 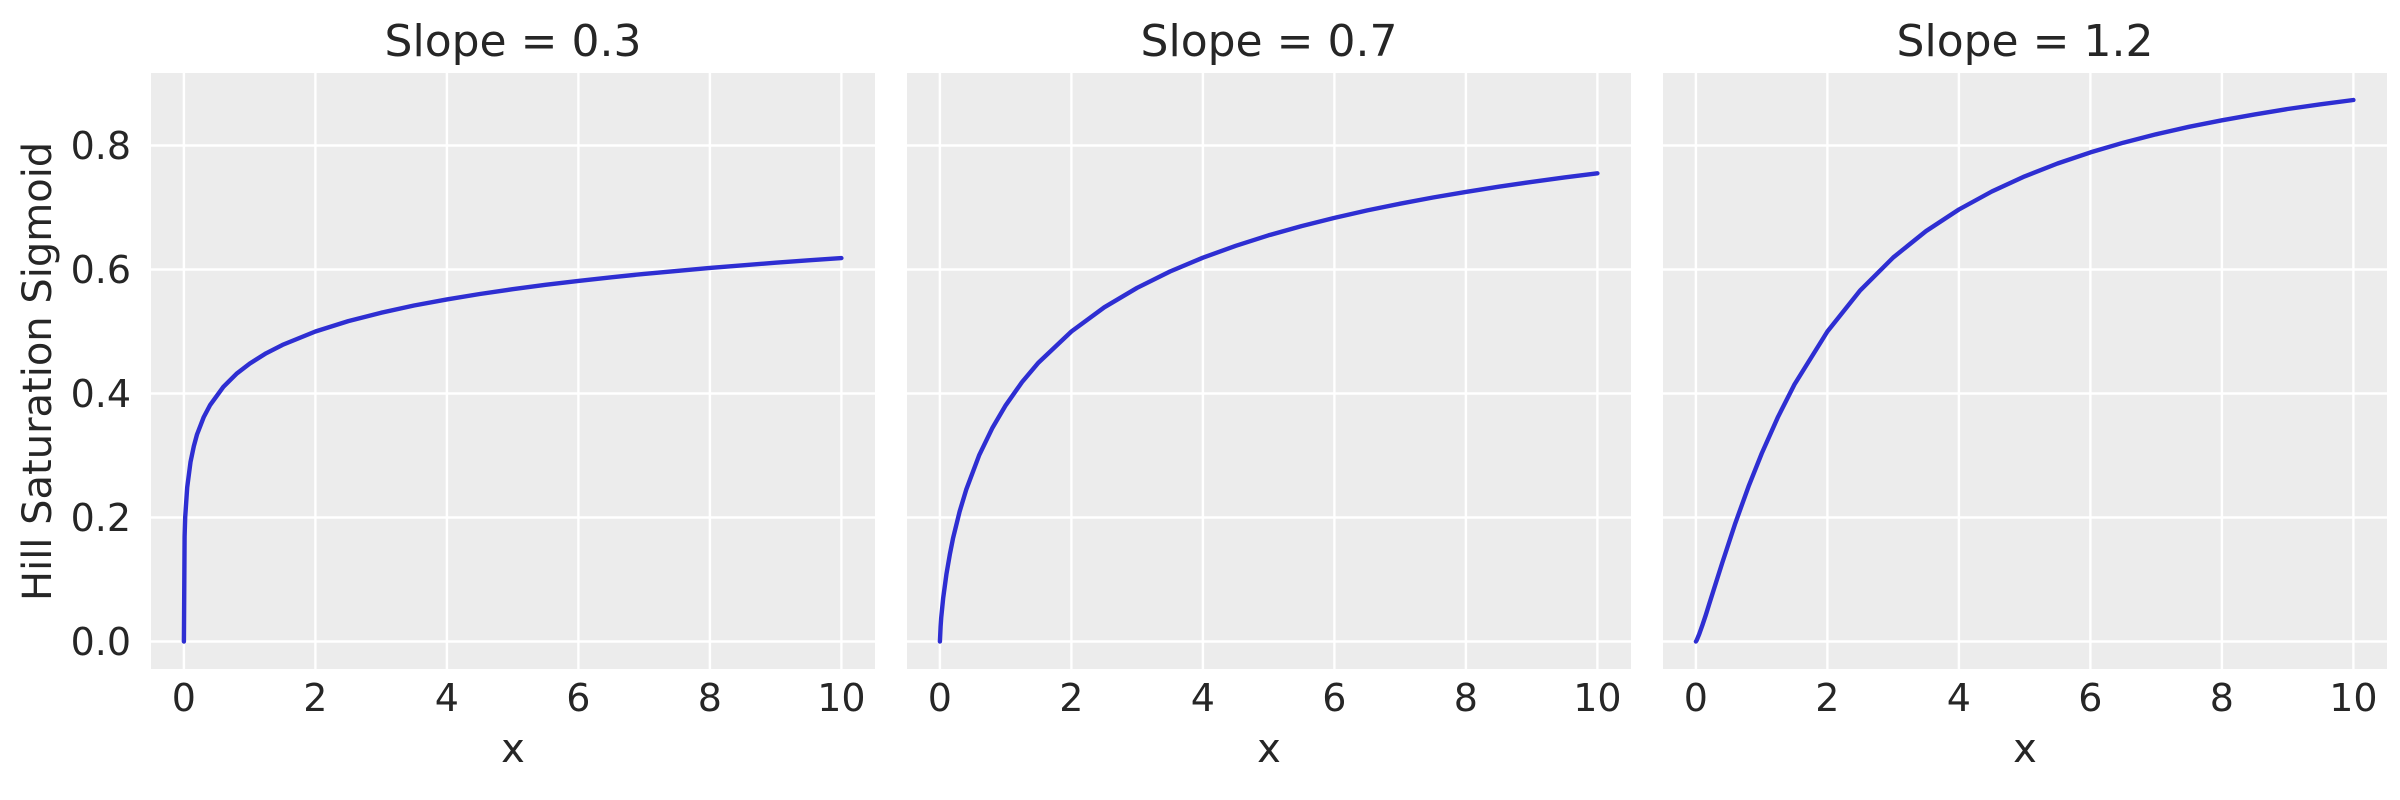 I want to click on subplot-title: Slope = 0.3, so click(x=513, y=41).